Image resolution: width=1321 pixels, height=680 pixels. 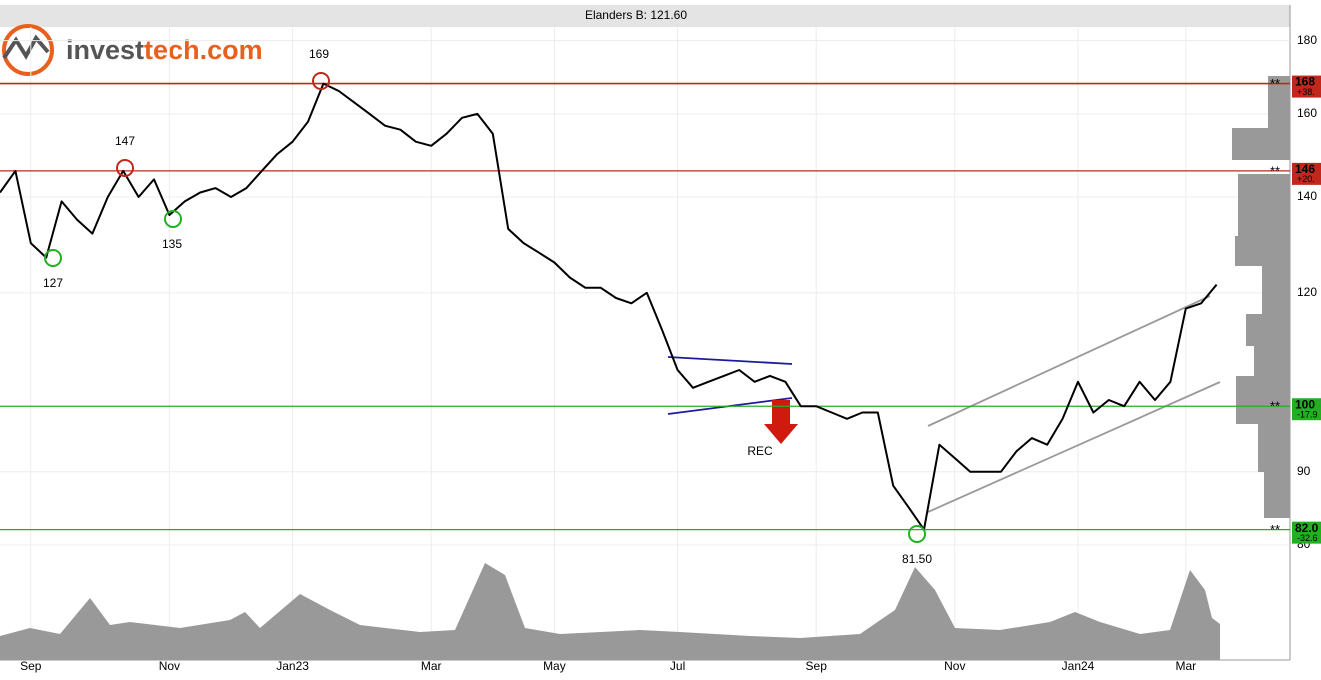 I want to click on level-label: 168, so click(x=1305, y=82).